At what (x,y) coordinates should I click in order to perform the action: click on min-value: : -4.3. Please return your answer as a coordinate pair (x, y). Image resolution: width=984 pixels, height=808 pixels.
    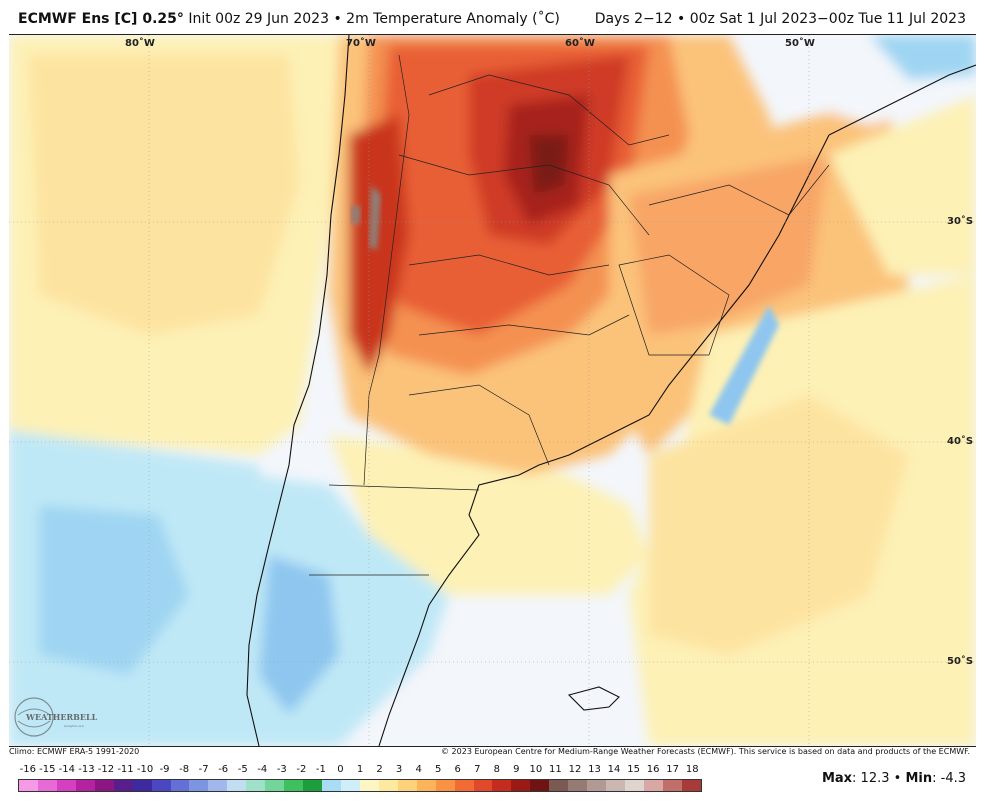
    Looking at the image, I should click on (949, 778).